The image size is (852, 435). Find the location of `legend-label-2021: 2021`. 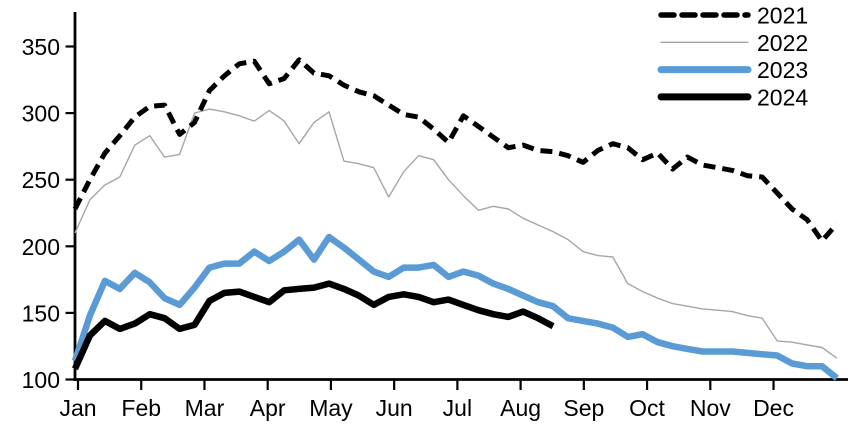

legend-label-2021: 2021 is located at coordinates (782, 16).